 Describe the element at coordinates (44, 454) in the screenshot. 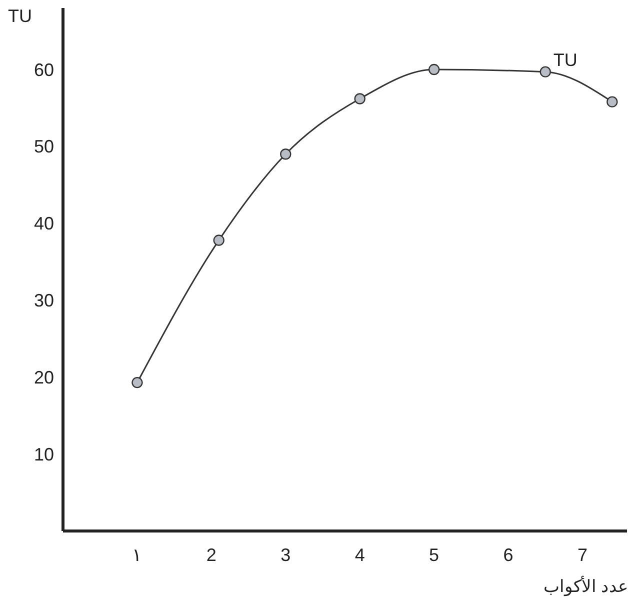

I see `y-tick-label: 10` at that location.